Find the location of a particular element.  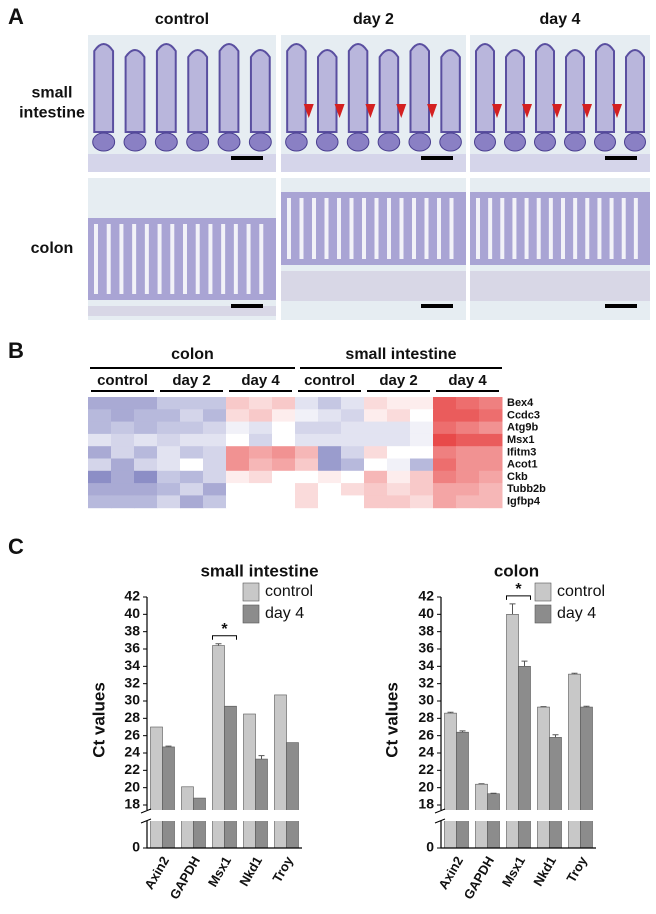

x-tick-label: GAPDH is located at coordinates (185, 878).